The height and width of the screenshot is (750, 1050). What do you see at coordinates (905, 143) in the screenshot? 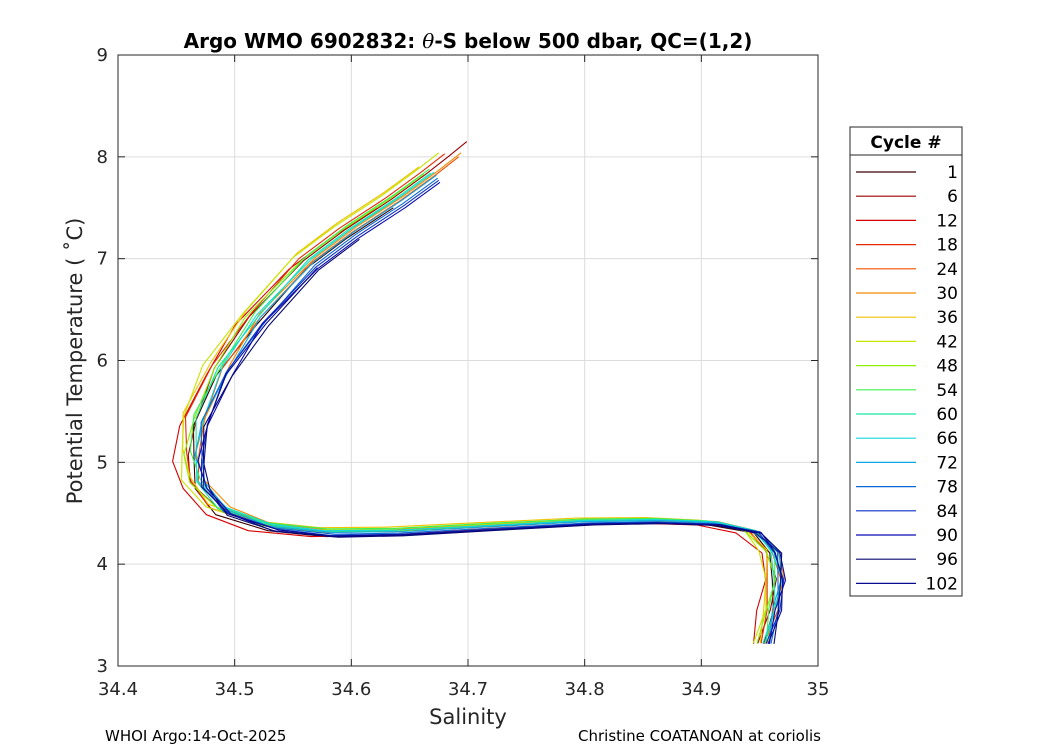
I see `legend-title: Cycle #` at bounding box center [905, 143].